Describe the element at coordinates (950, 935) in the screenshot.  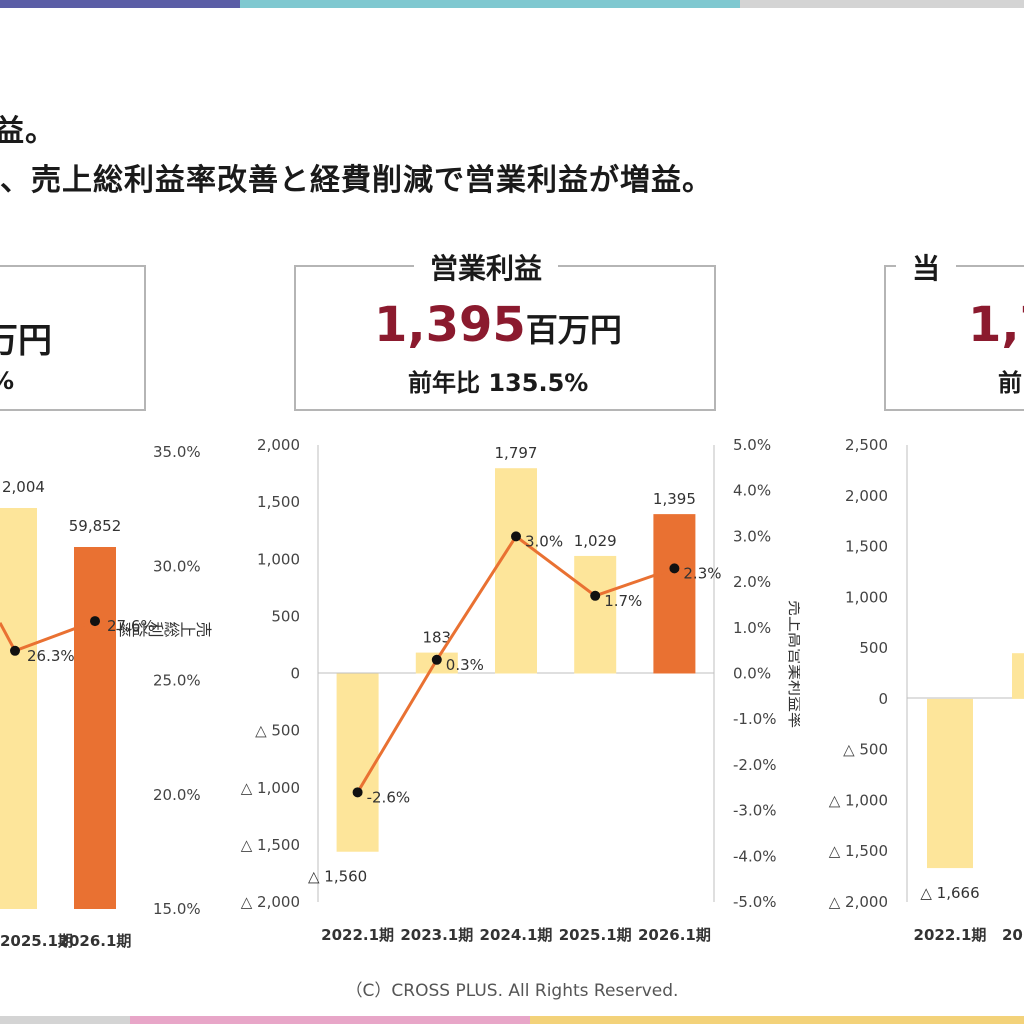
I see `c3-category-label: 2022.1期` at that location.